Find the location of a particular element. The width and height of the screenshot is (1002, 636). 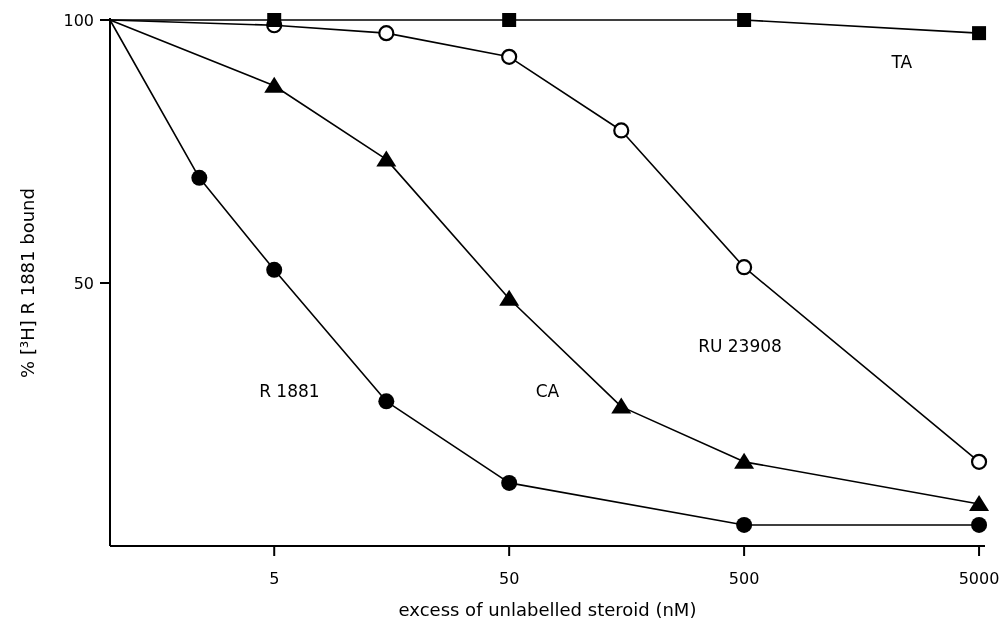

y-tick-label: 100 is located at coordinates (78, 20).